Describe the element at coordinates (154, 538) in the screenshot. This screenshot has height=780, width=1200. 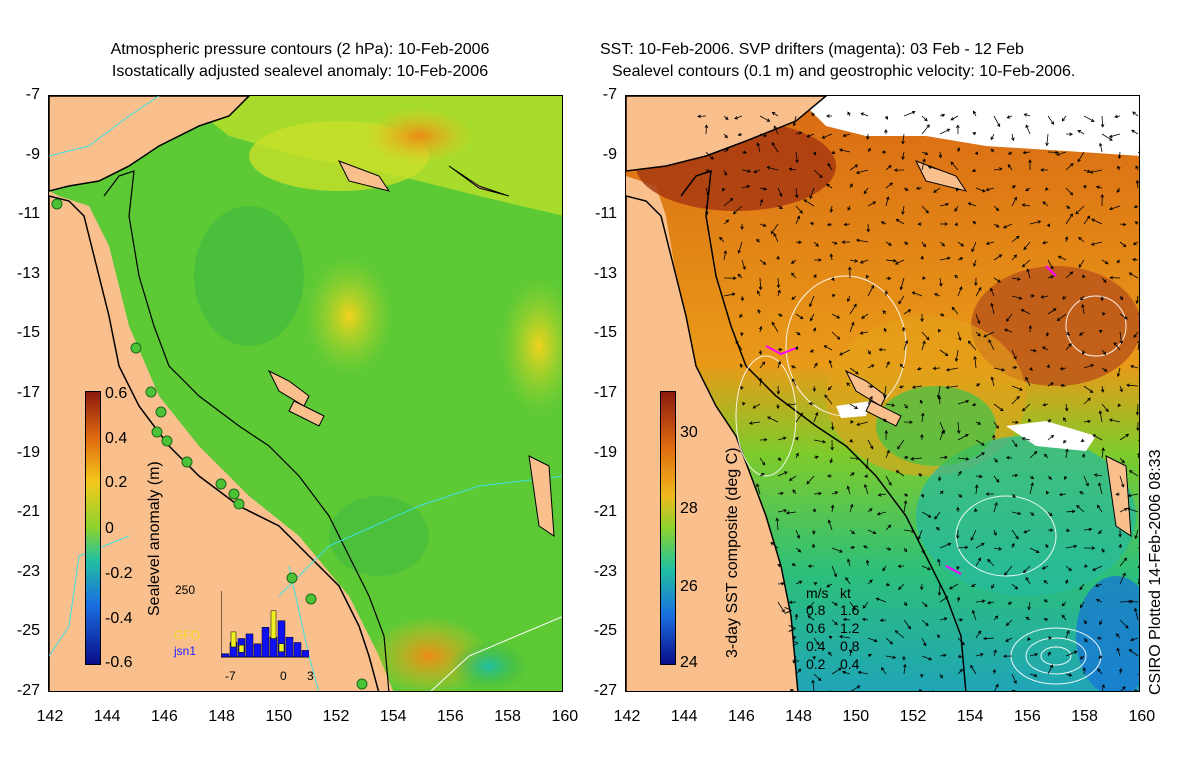
I see `sealevel-colorbar-label: Sealevel anomaly (m)` at that location.